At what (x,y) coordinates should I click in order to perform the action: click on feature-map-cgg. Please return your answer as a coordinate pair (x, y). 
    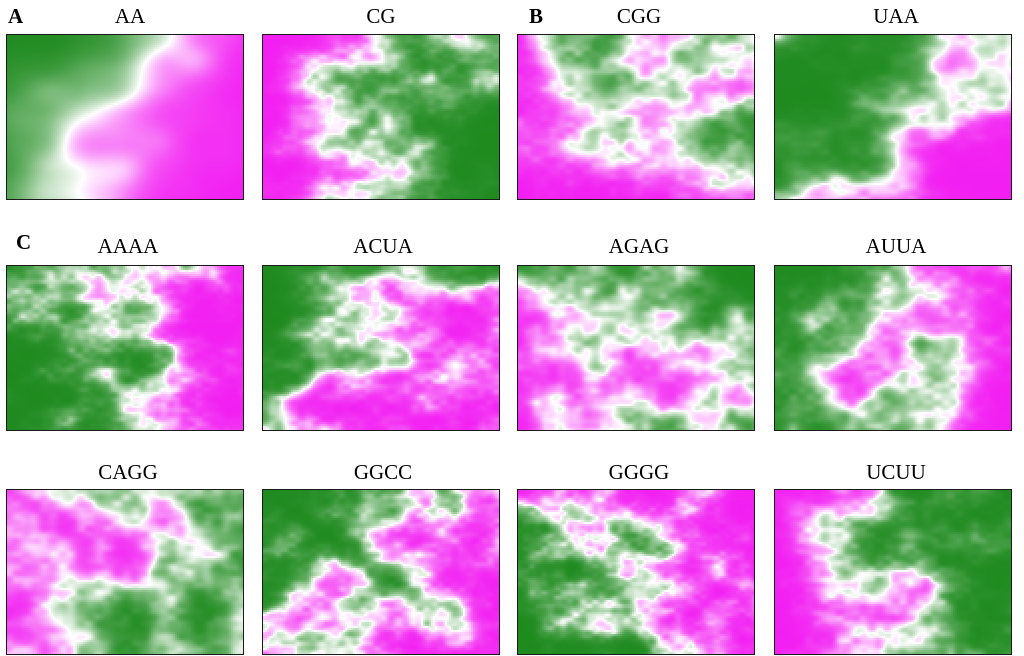
    Looking at the image, I should click on (636, 117).